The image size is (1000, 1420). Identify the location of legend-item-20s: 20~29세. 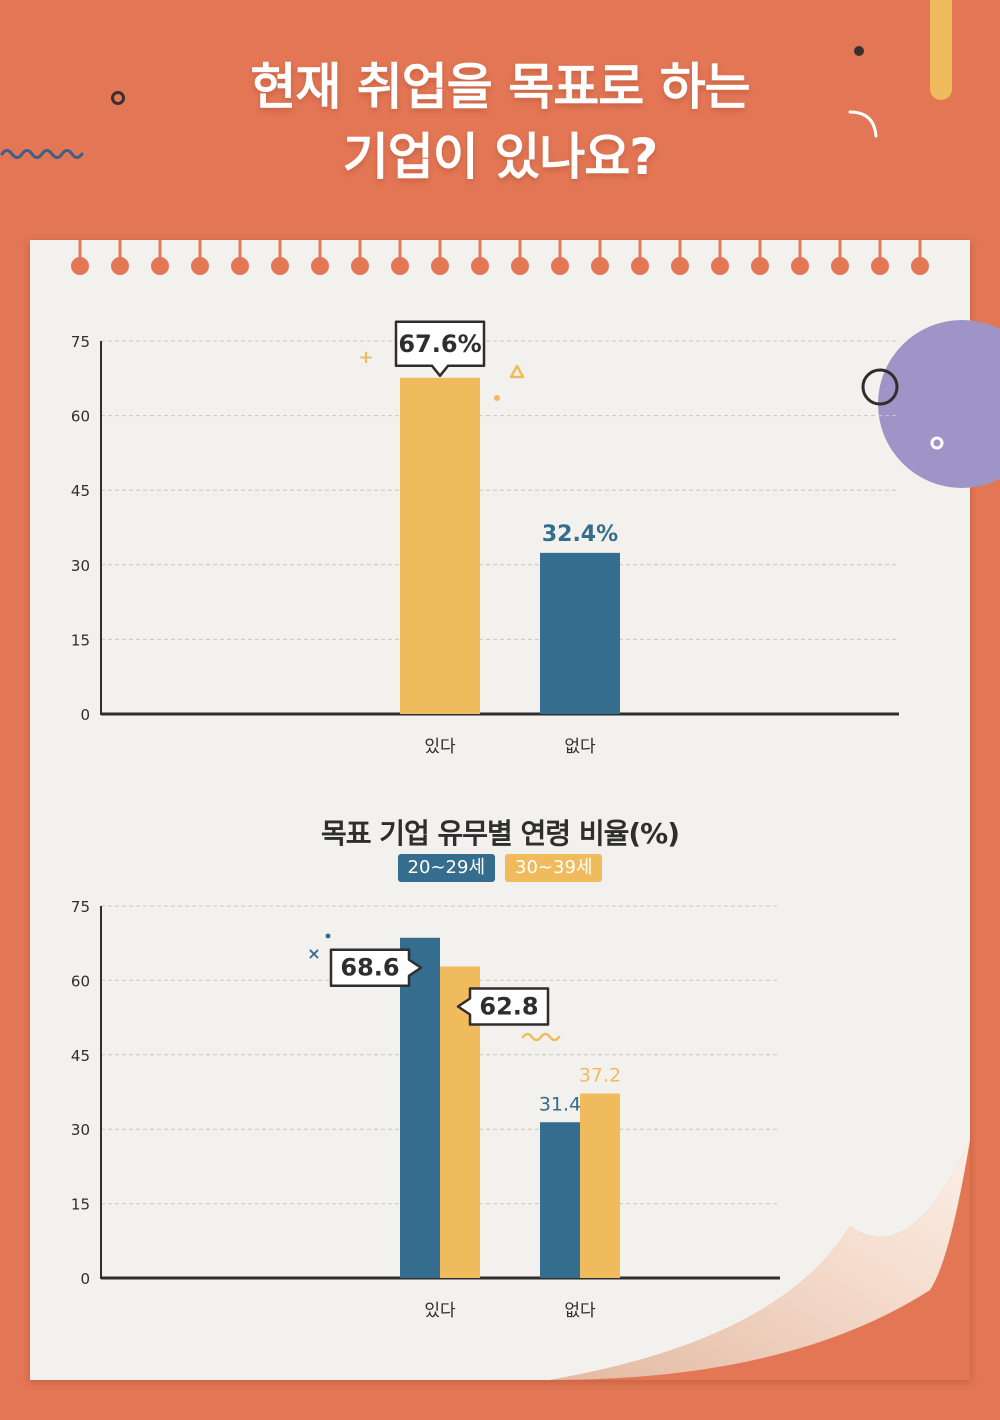
(446, 868).